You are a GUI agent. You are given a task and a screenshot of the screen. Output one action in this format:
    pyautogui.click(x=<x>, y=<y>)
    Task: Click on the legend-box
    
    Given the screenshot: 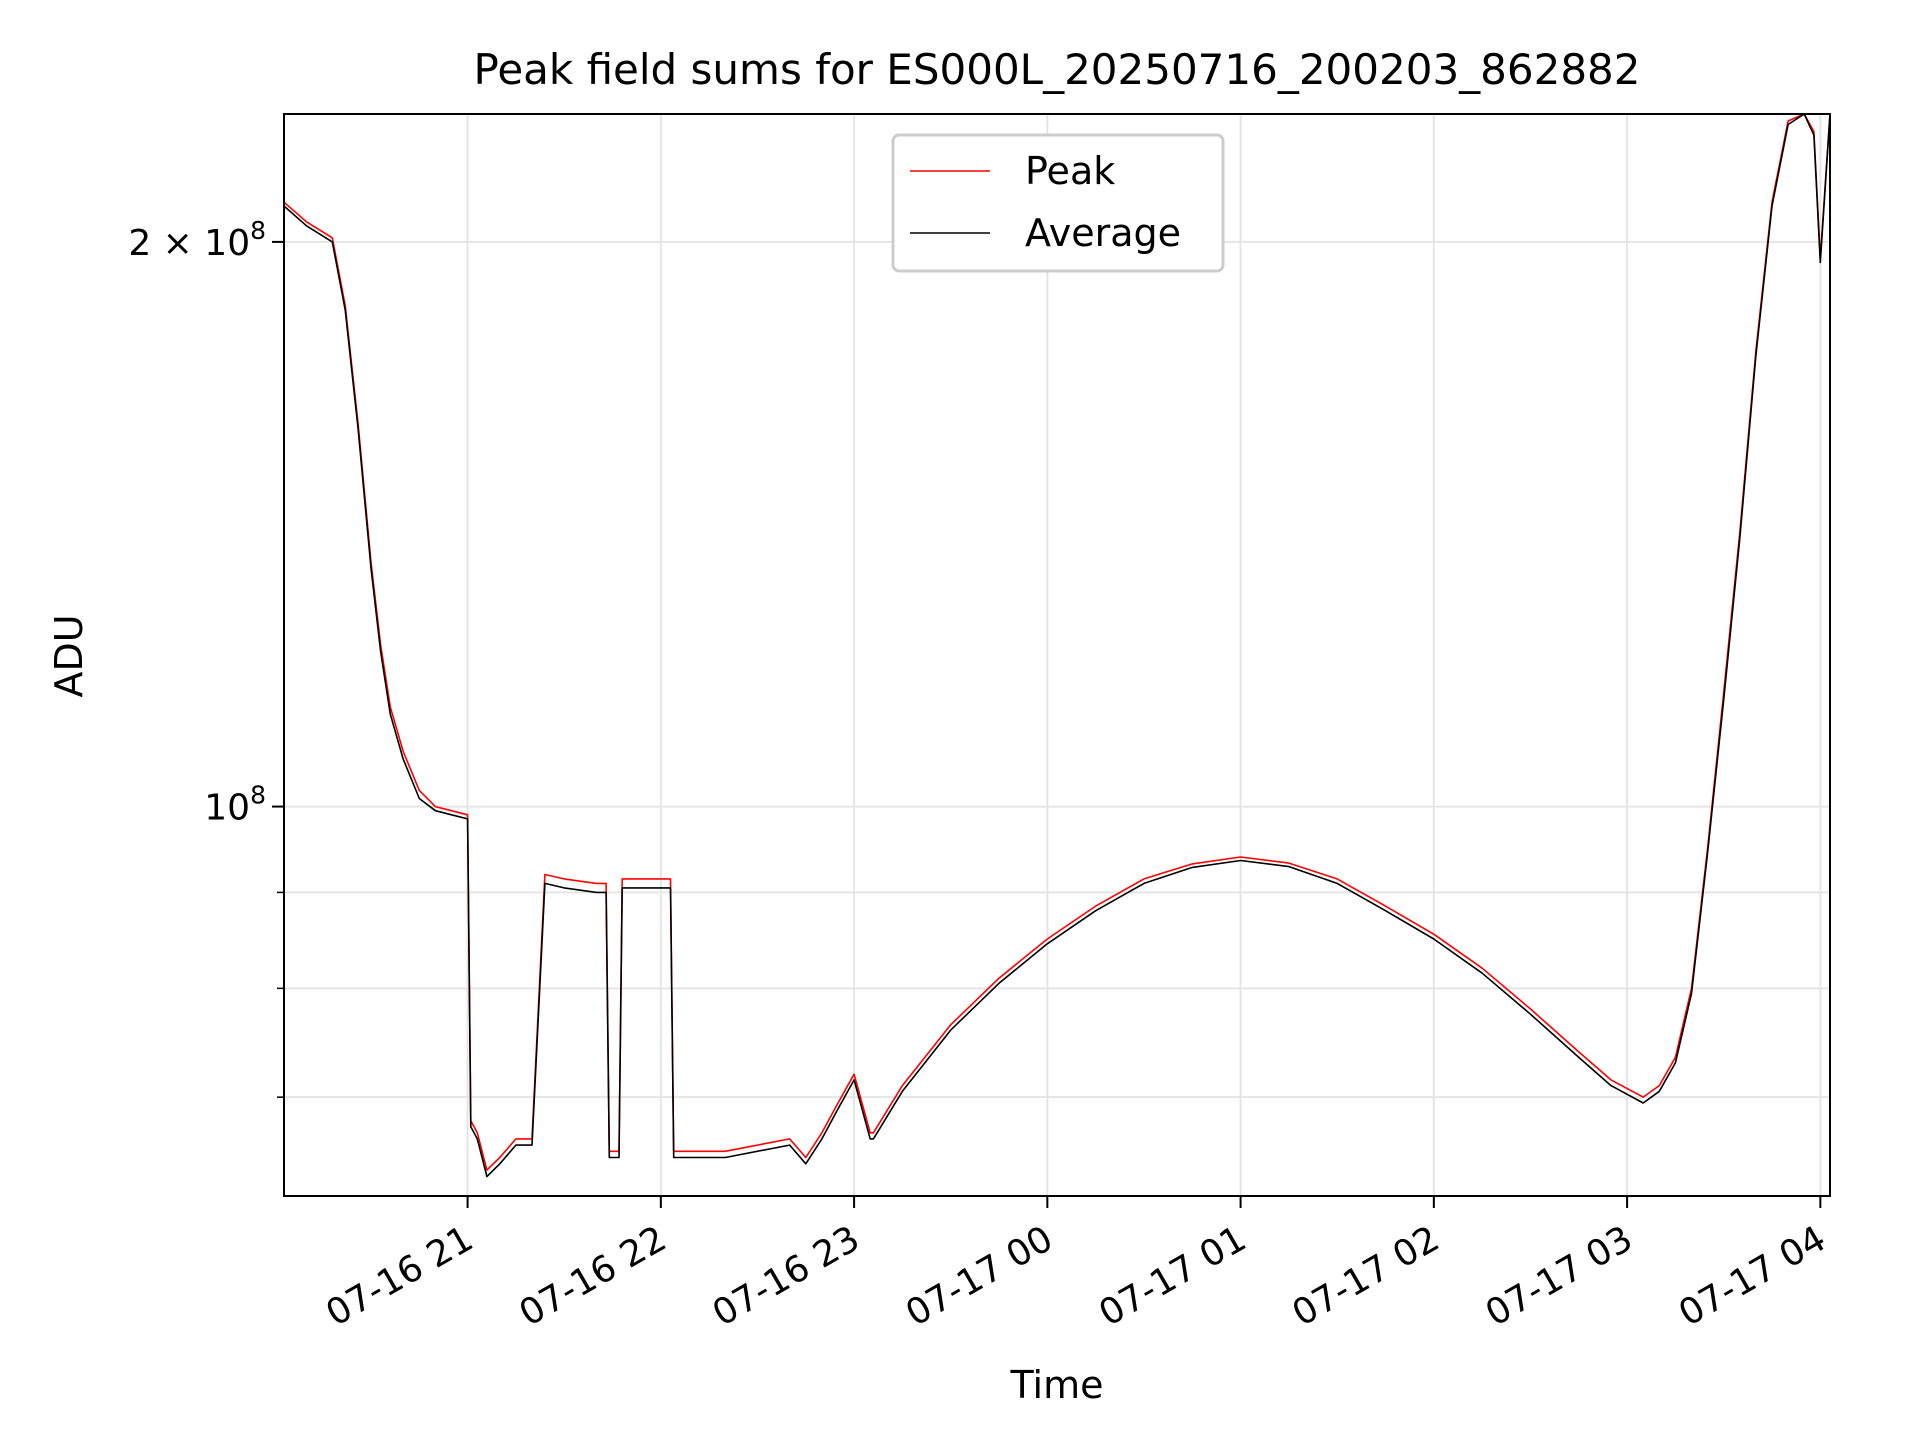 What is the action you would take?
    pyautogui.click(x=1058, y=203)
    